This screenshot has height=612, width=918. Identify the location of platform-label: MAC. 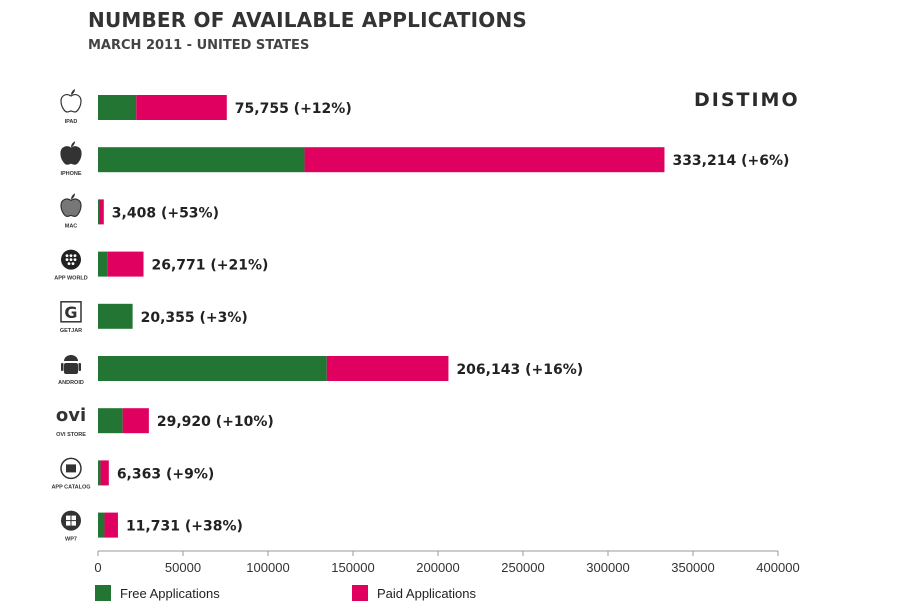
(71, 226).